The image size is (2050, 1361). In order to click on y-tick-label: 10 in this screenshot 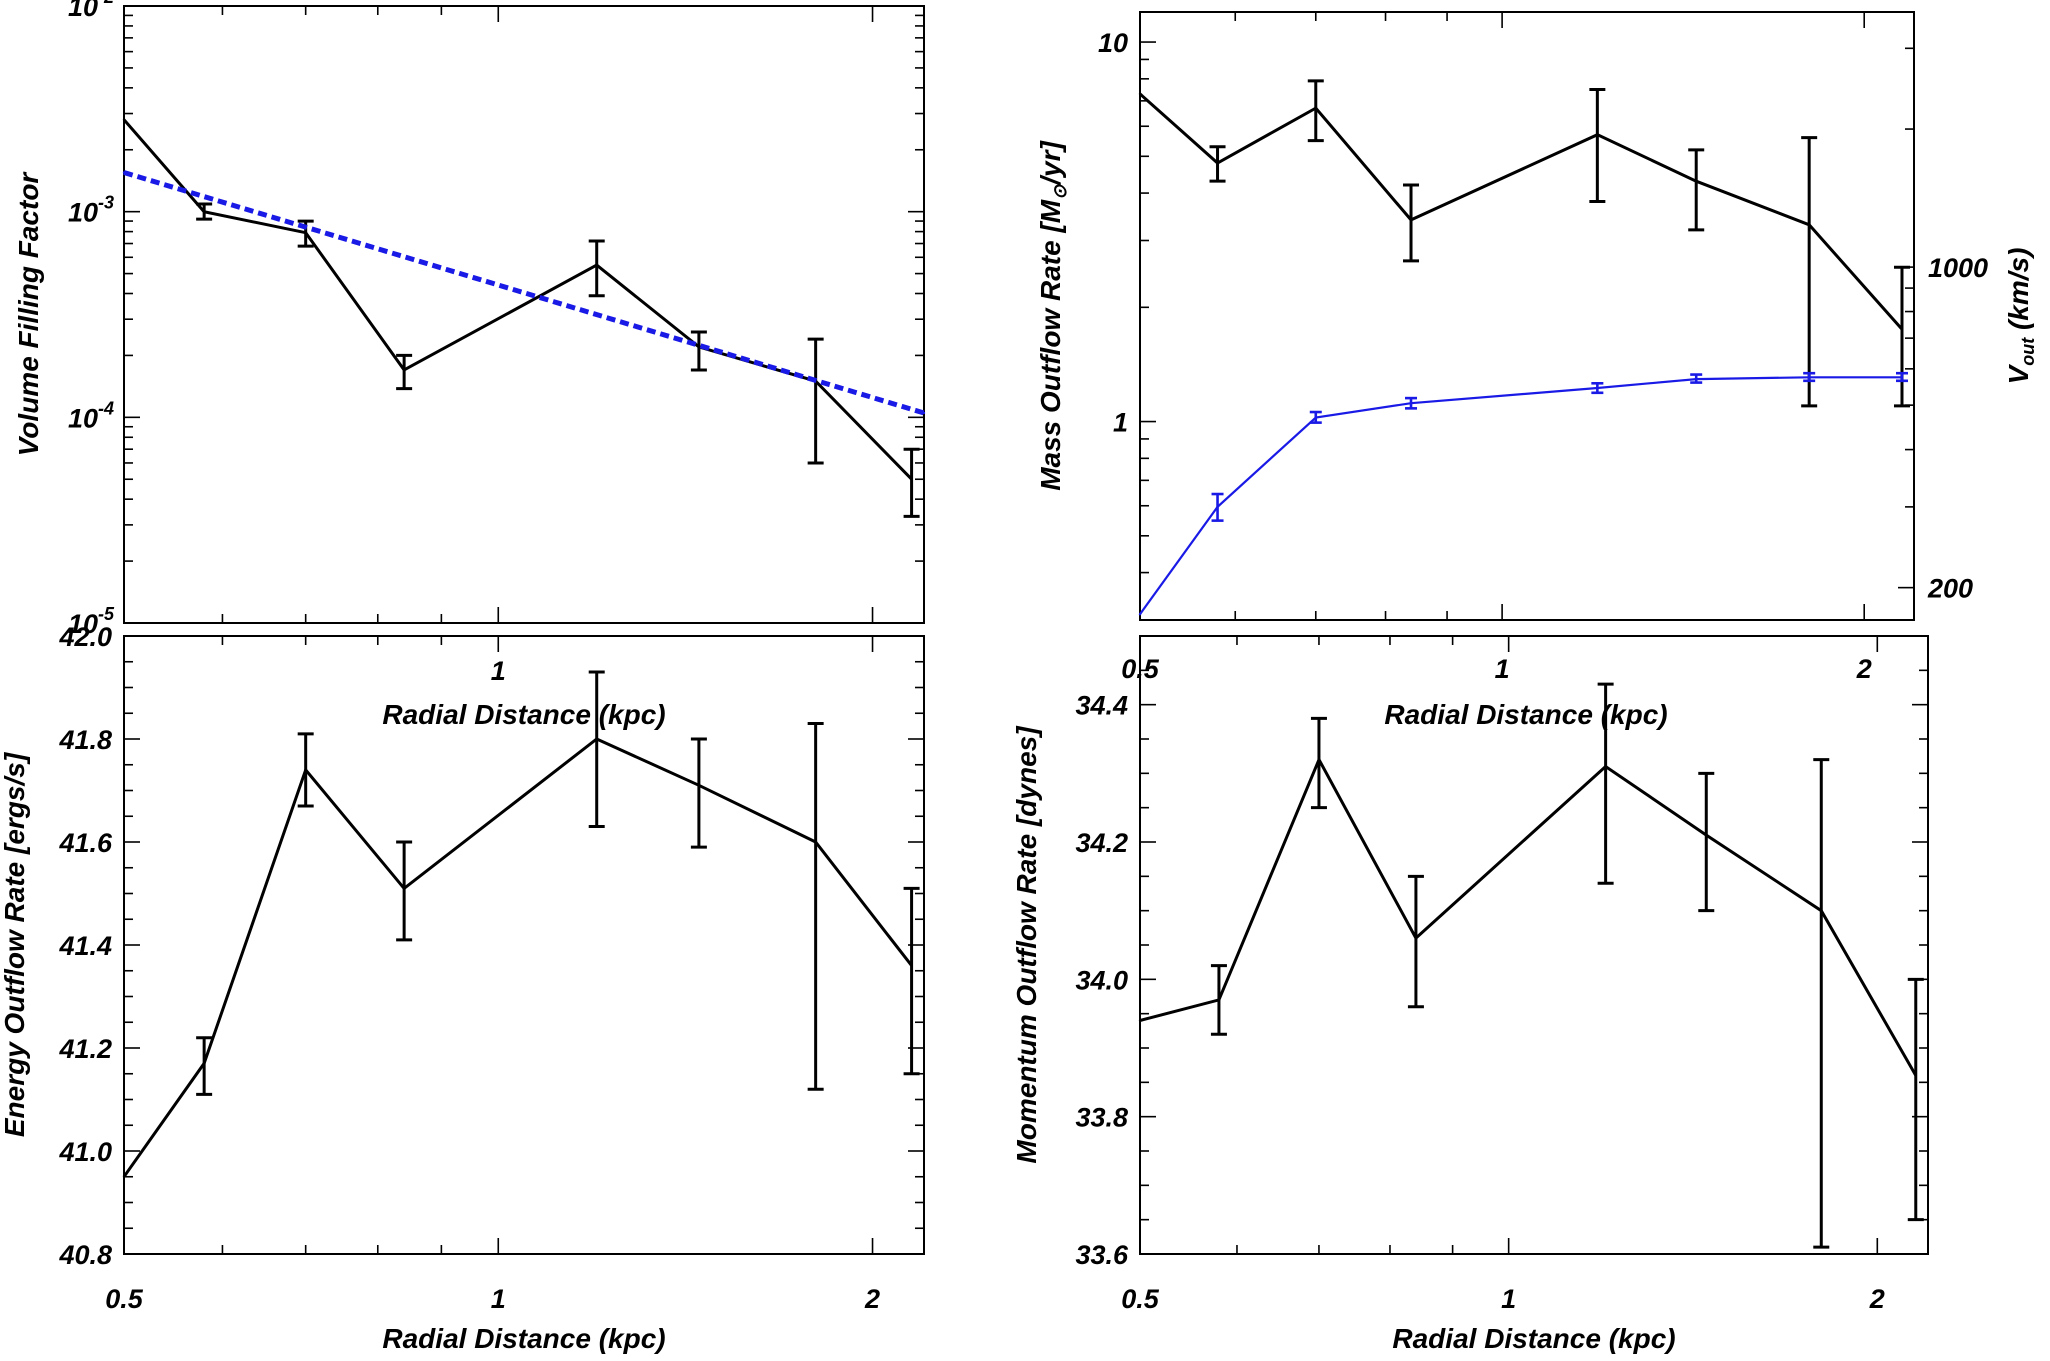, I will do `click(1113, 43)`.